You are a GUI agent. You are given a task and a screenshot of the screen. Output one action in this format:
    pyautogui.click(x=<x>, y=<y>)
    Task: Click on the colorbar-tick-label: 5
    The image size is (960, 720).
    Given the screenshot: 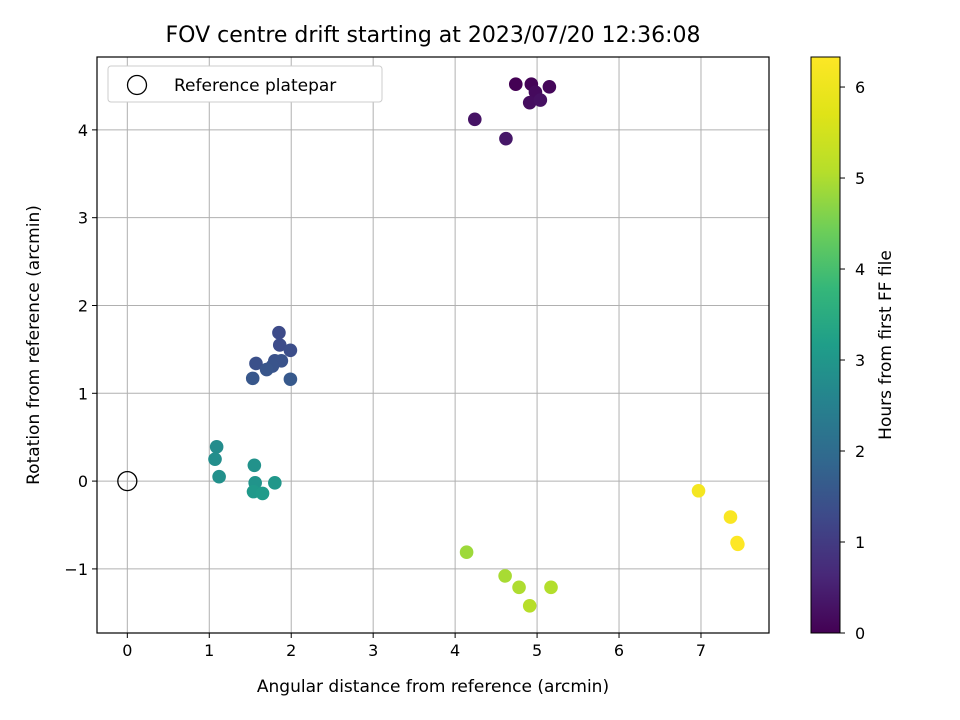 What is the action you would take?
    pyautogui.click(x=860, y=178)
    